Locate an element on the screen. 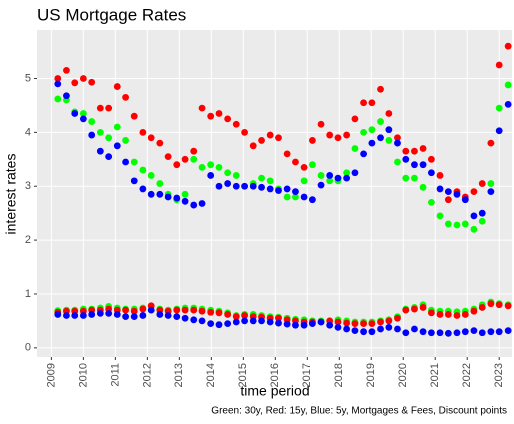 The width and height of the screenshot is (514, 424). x-tick-label: 2021 is located at coordinates (435, 375).